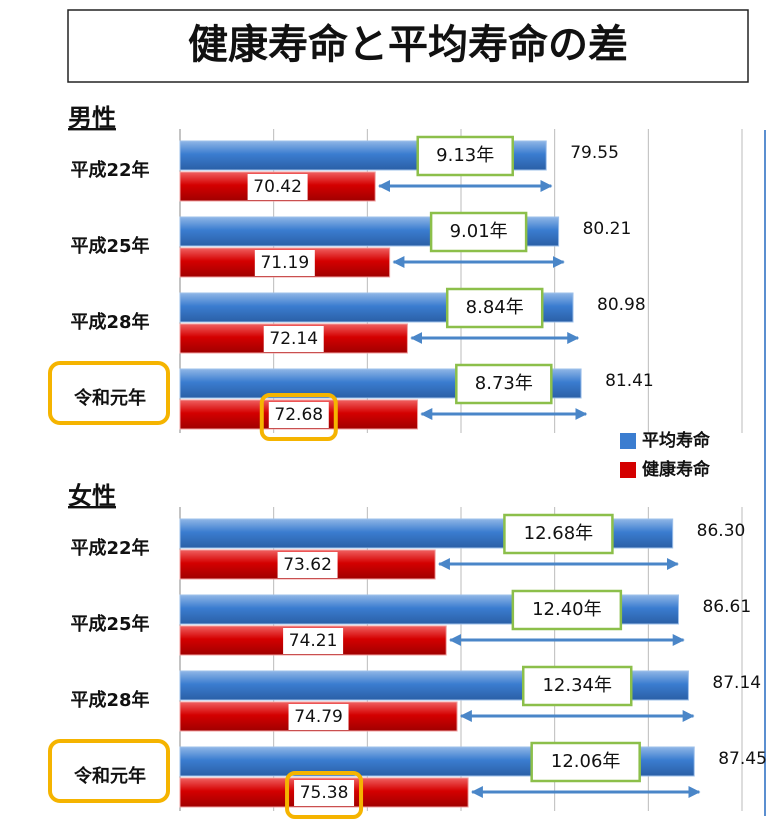 Image resolution: width=768 pixels, height=826 pixels. I want to click on value-label: 81.41, so click(629, 381).